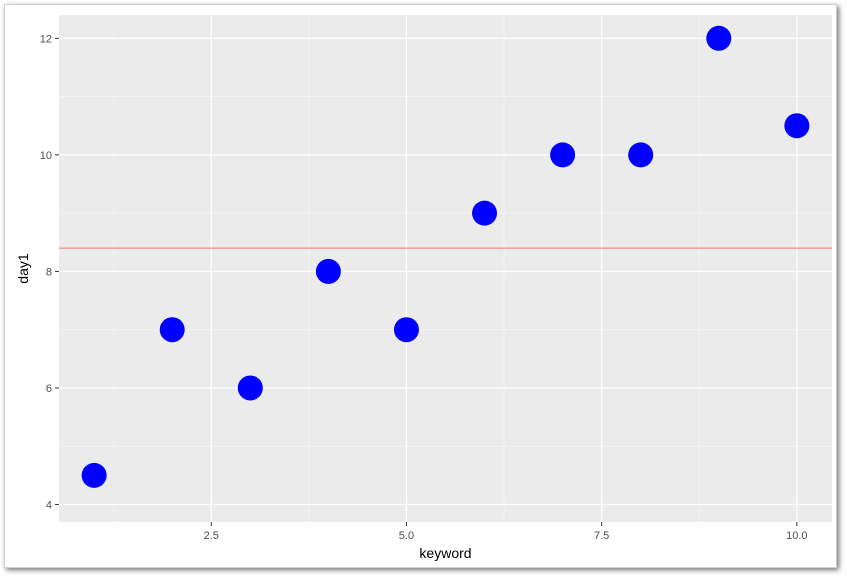 The image size is (847, 576). What do you see at coordinates (406, 536) in the screenshot?
I see `x-tick-label: 5.0` at bounding box center [406, 536].